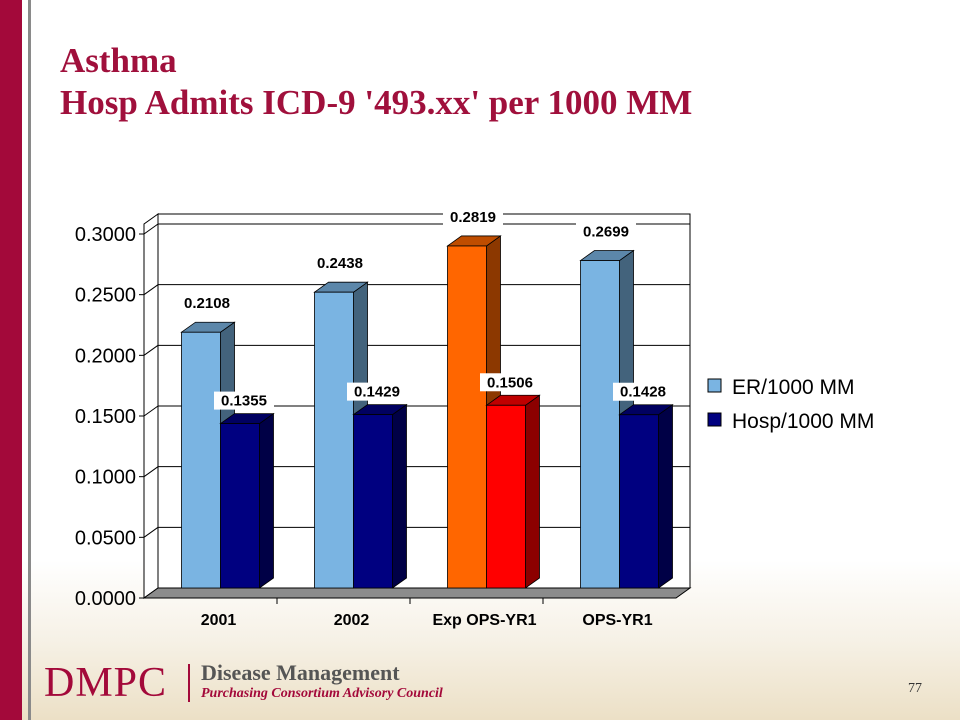  Describe the element at coordinates (105, 599) in the screenshot. I see `y-tick-label: 0.0000` at that location.